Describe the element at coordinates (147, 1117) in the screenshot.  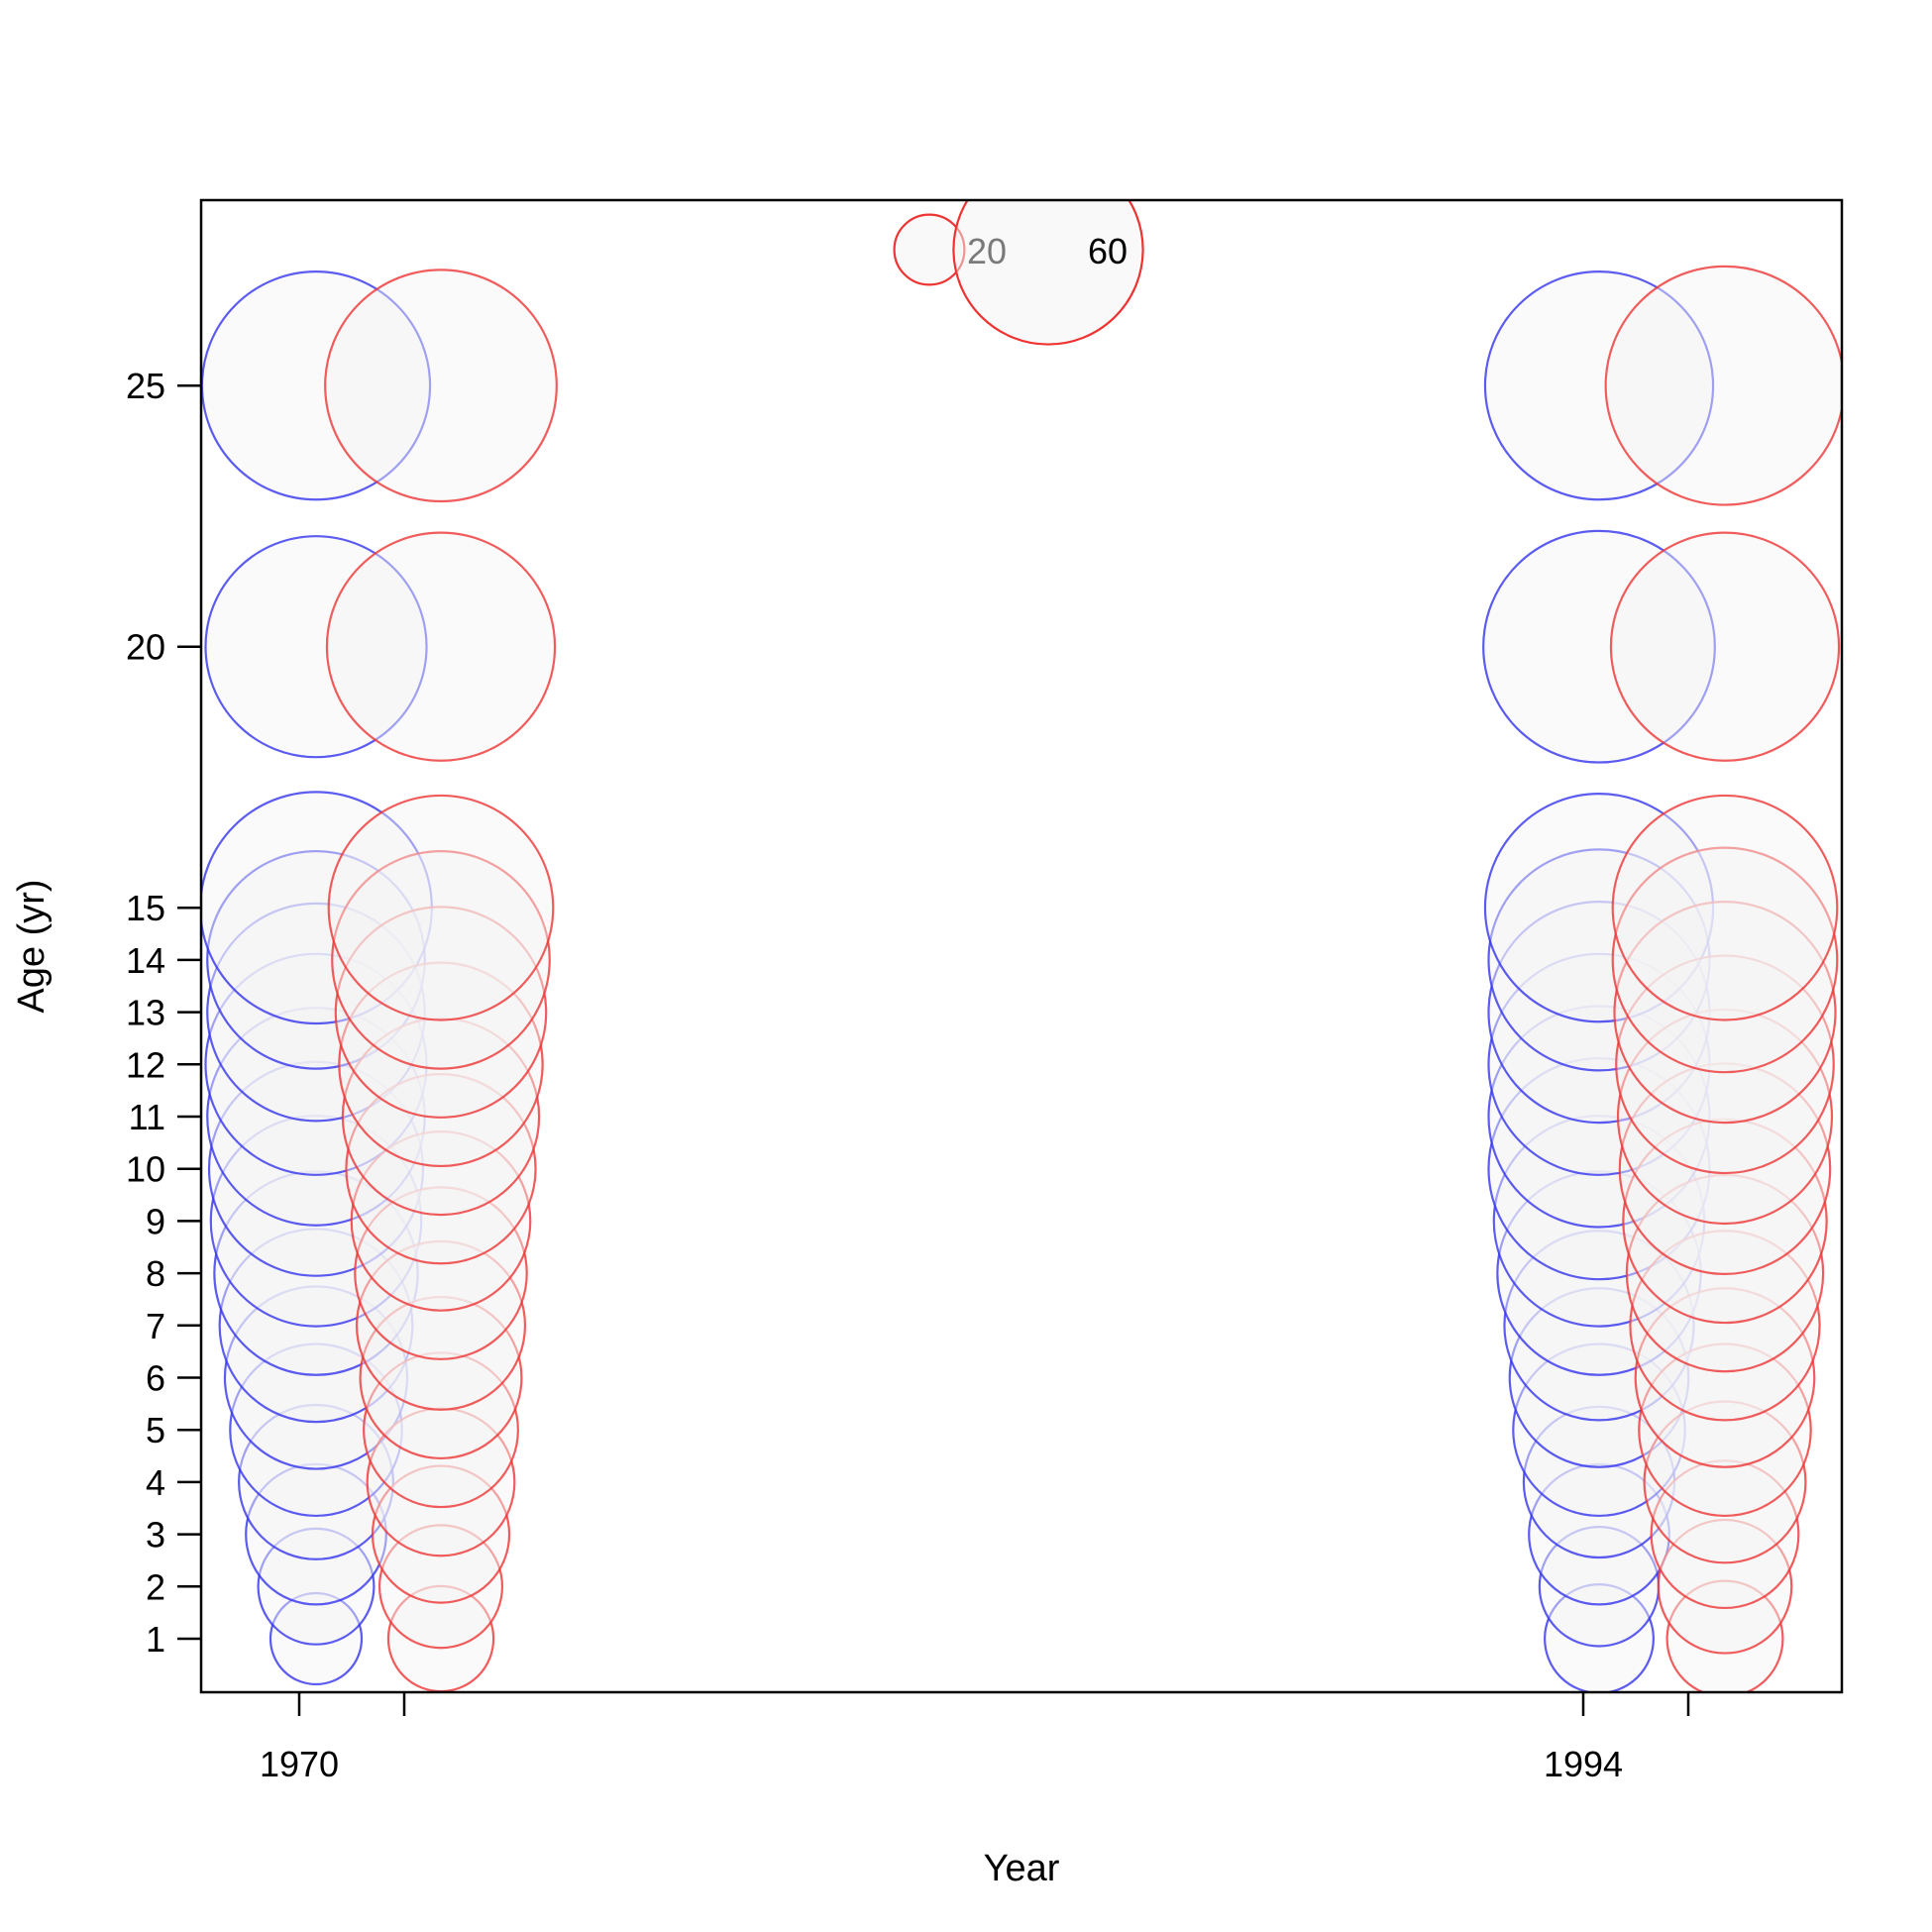
I see `y-tick-label-11: 11` at that location.